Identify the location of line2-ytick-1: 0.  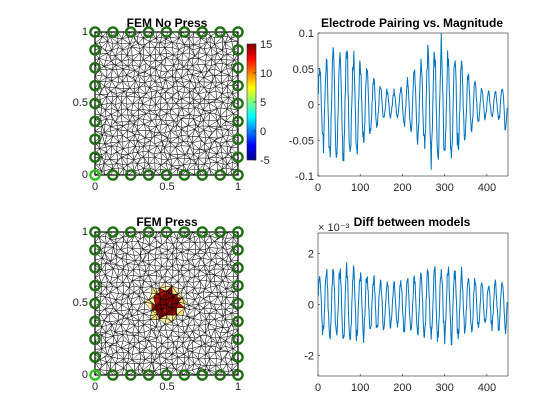
(311, 306).